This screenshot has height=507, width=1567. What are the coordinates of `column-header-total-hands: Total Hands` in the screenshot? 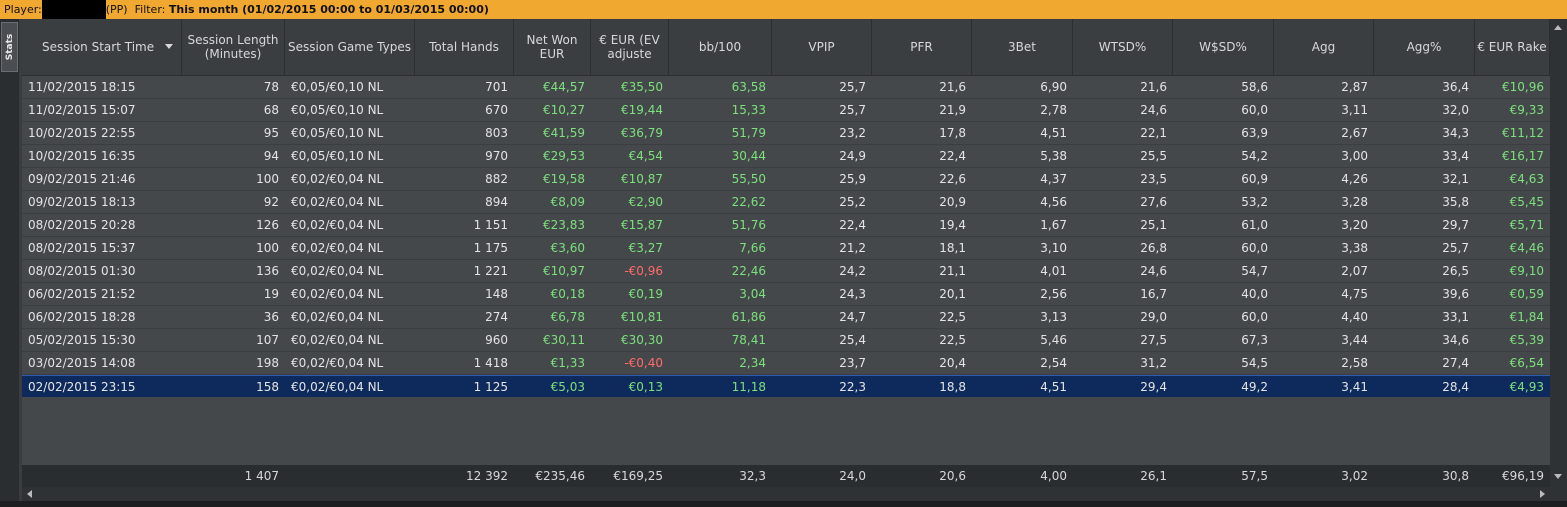 It's located at (464, 47).